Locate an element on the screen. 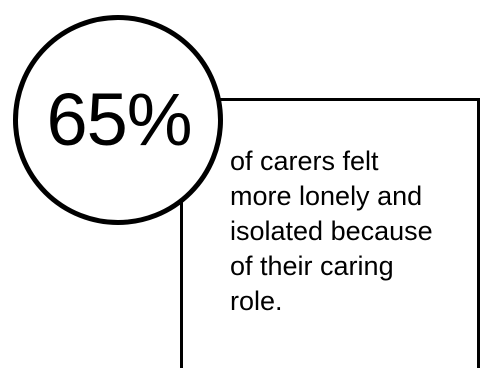  stat-percentage: 65% is located at coordinates (119, 119).